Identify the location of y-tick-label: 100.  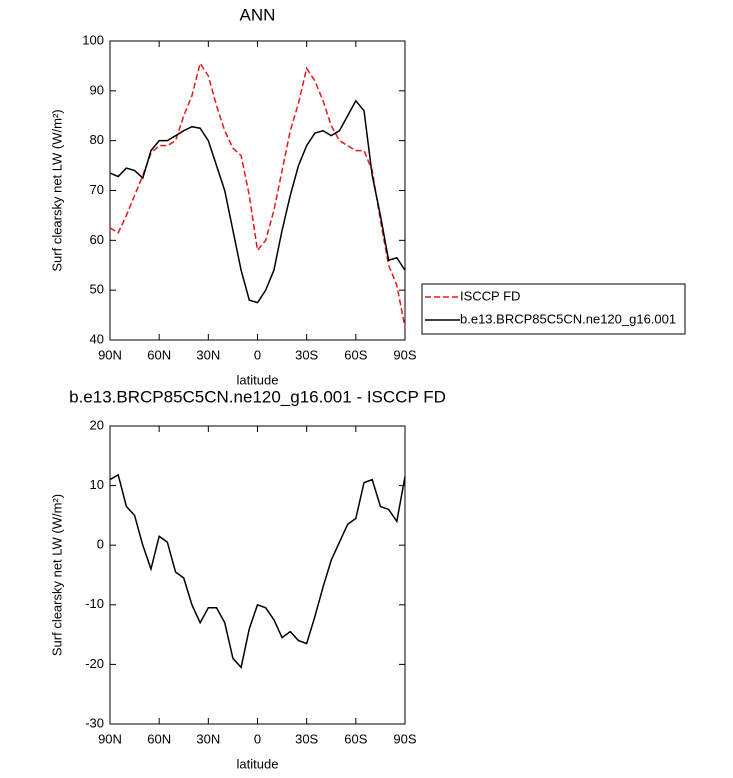
(93, 39).